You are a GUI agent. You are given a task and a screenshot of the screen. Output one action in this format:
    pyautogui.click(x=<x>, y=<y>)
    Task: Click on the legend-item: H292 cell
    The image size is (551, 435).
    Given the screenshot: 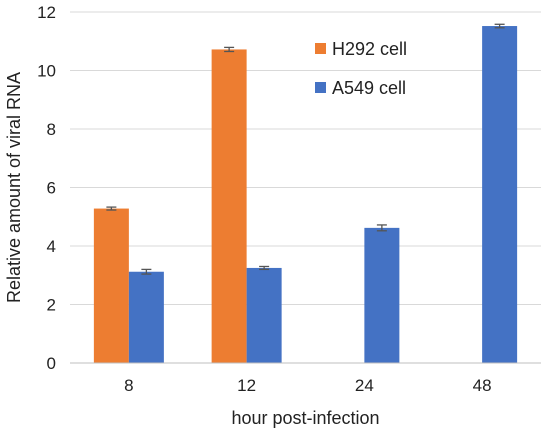 What is the action you would take?
    pyautogui.click(x=361, y=49)
    